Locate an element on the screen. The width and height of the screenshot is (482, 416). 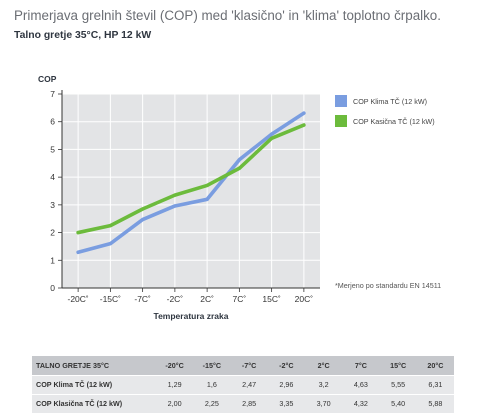
y-tick-label: 1 is located at coordinates (52, 260).